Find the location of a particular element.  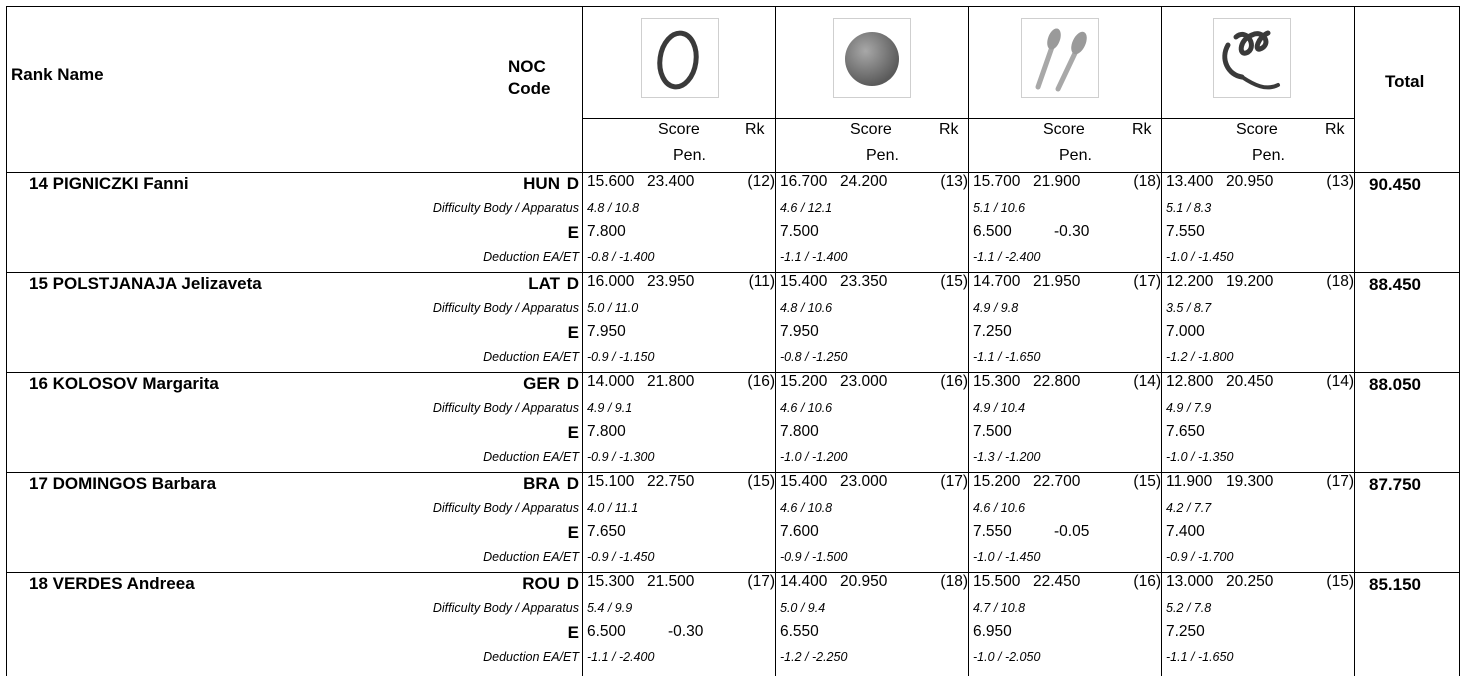

d-score: 11.900 is located at coordinates (1189, 481).